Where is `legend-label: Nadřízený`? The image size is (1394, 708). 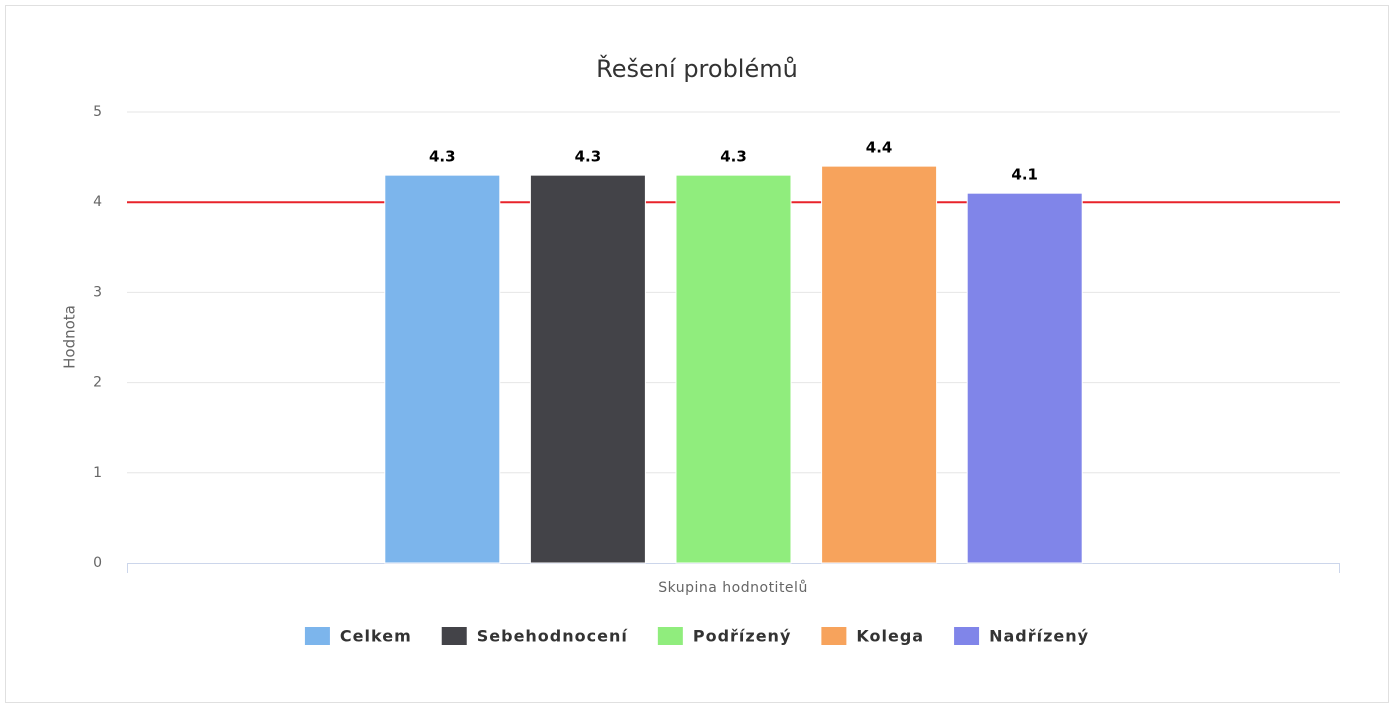
legend-label: Nadřízený is located at coordinates (1039, 636).